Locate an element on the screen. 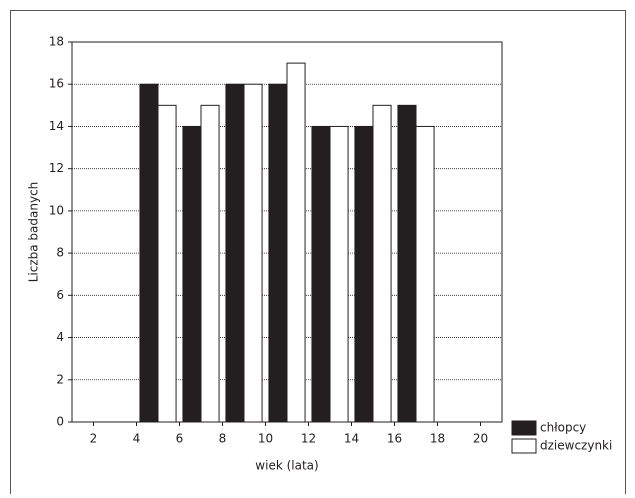 Image resolution: width=635 pixels, height=498 pixels. y-tick-label: 4 is located at coordinates (60, 337).